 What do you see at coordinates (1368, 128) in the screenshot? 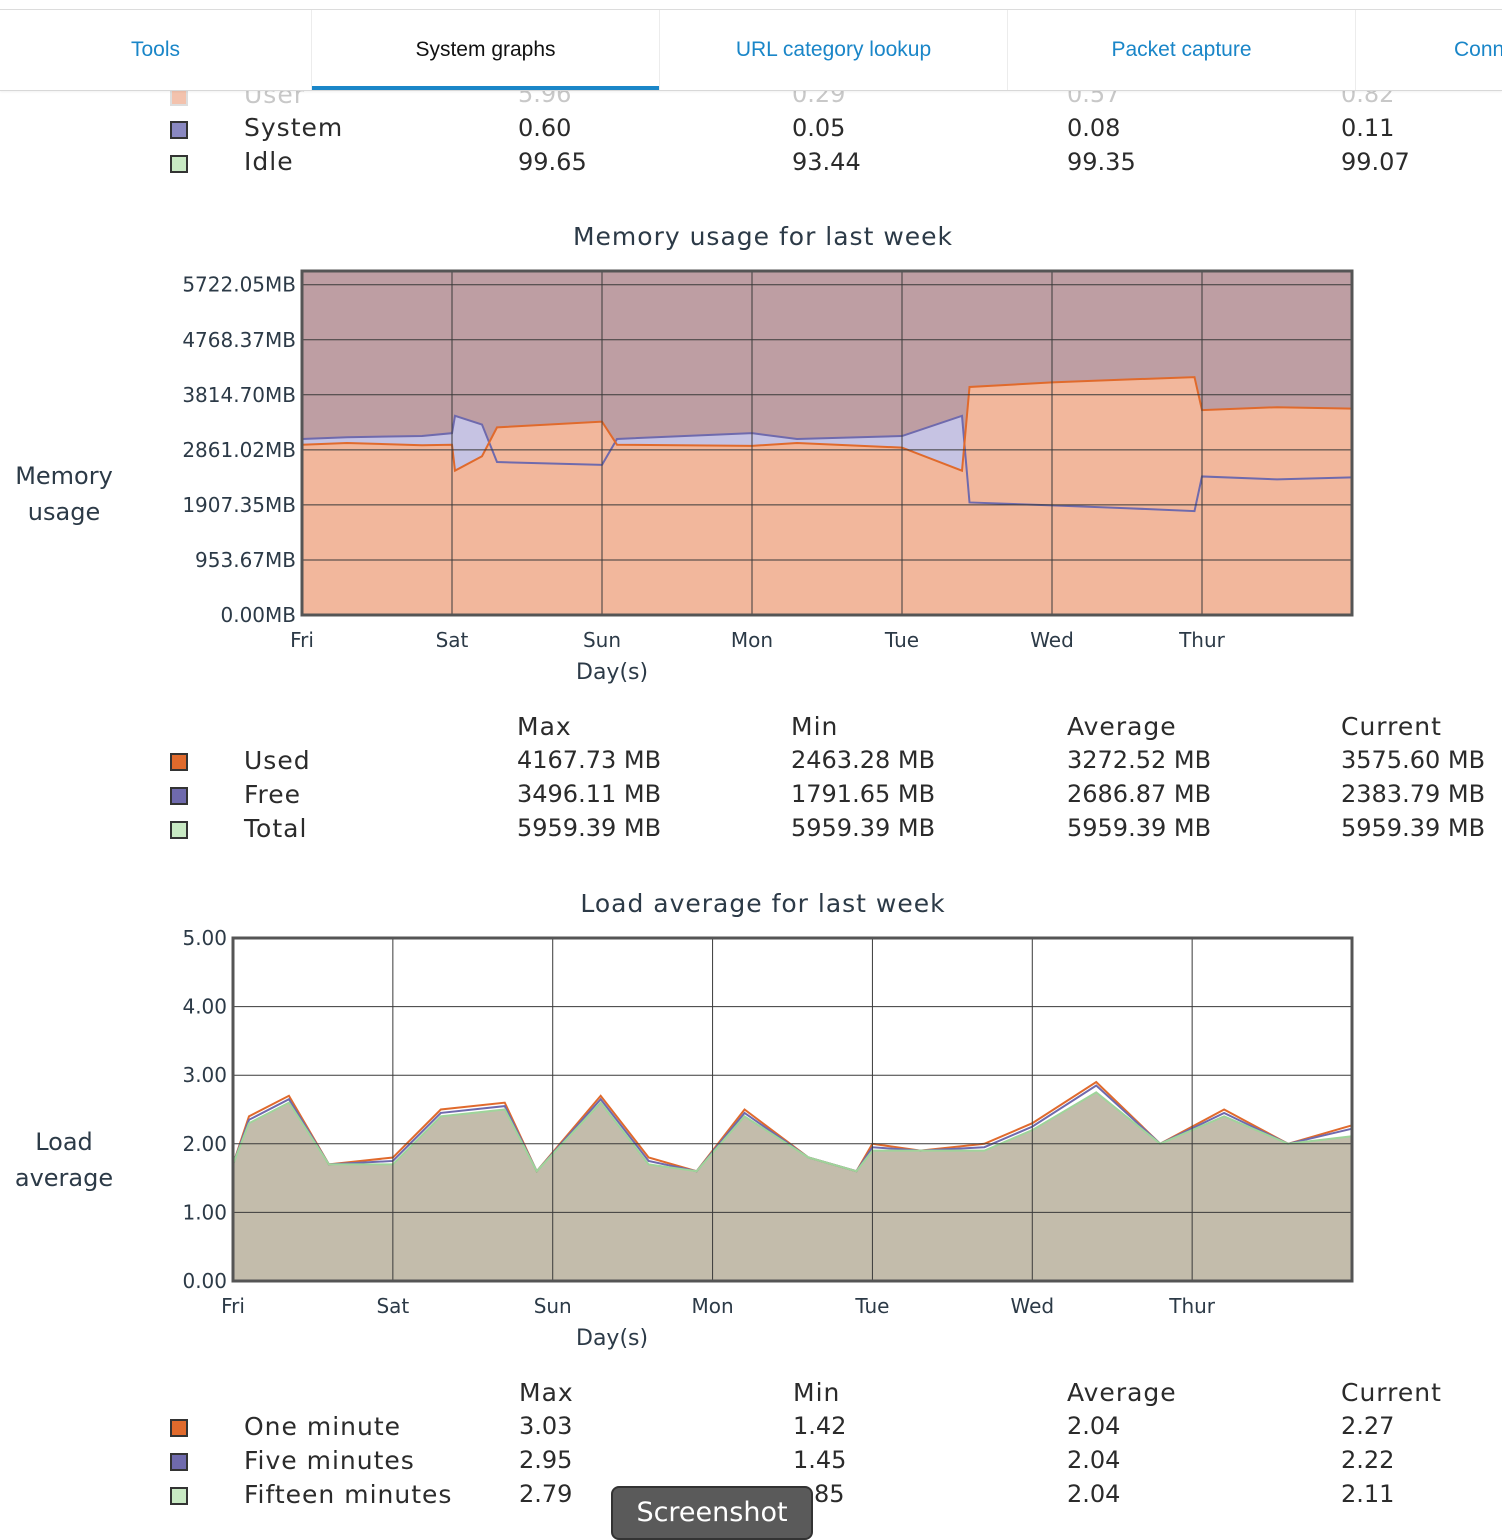
I see `cpu-value: 0.11` at bounding box center [1368, 128].